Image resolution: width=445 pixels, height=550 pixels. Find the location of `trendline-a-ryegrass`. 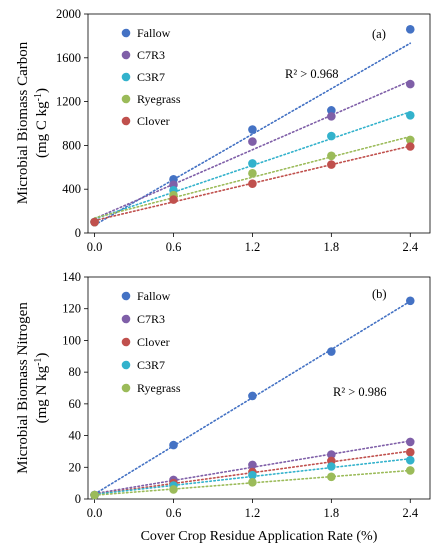

trendline-a-ryegrass is located at coordinates (252, 177).